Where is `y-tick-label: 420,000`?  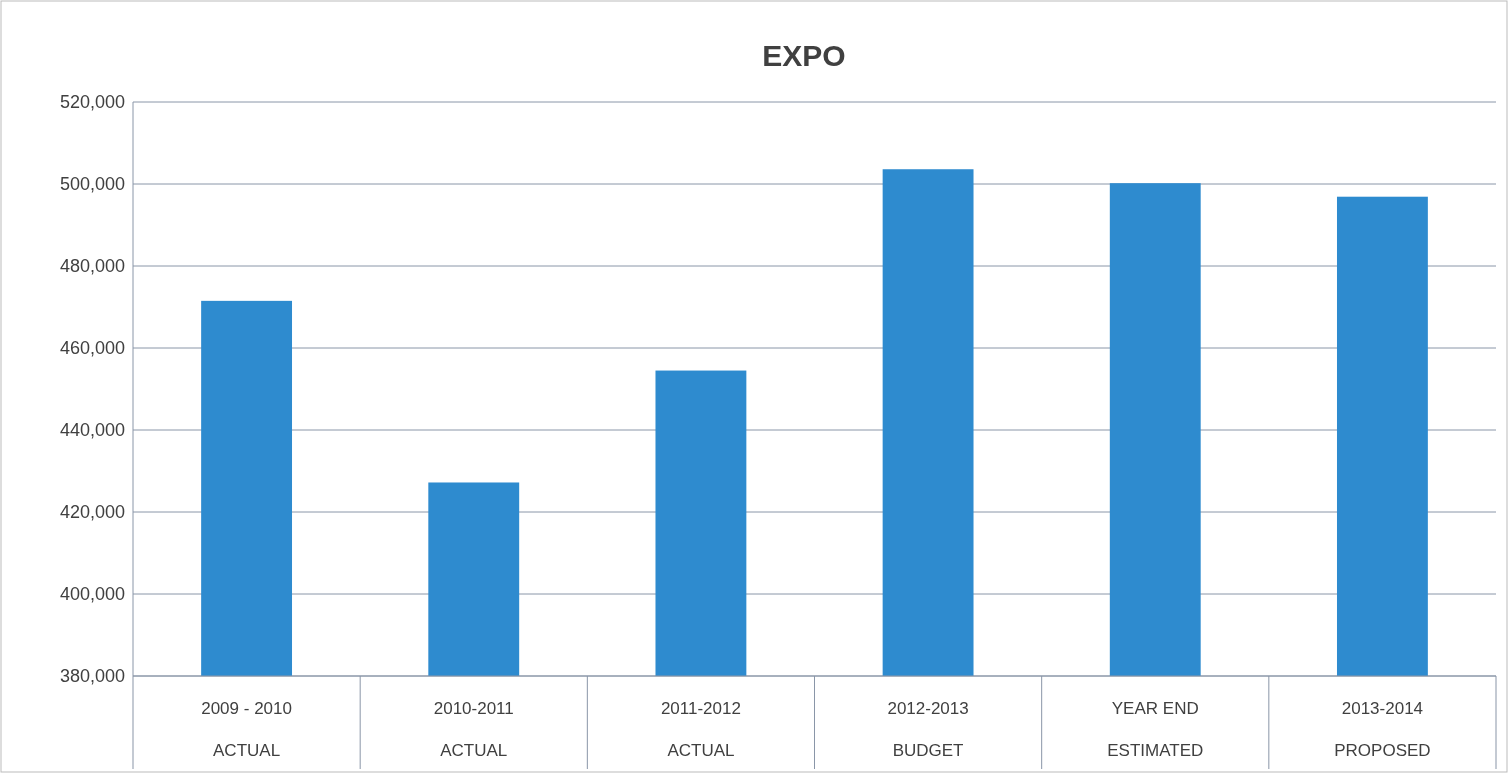
y-tick-label: 420,000 is located at coordinates (92, 512).